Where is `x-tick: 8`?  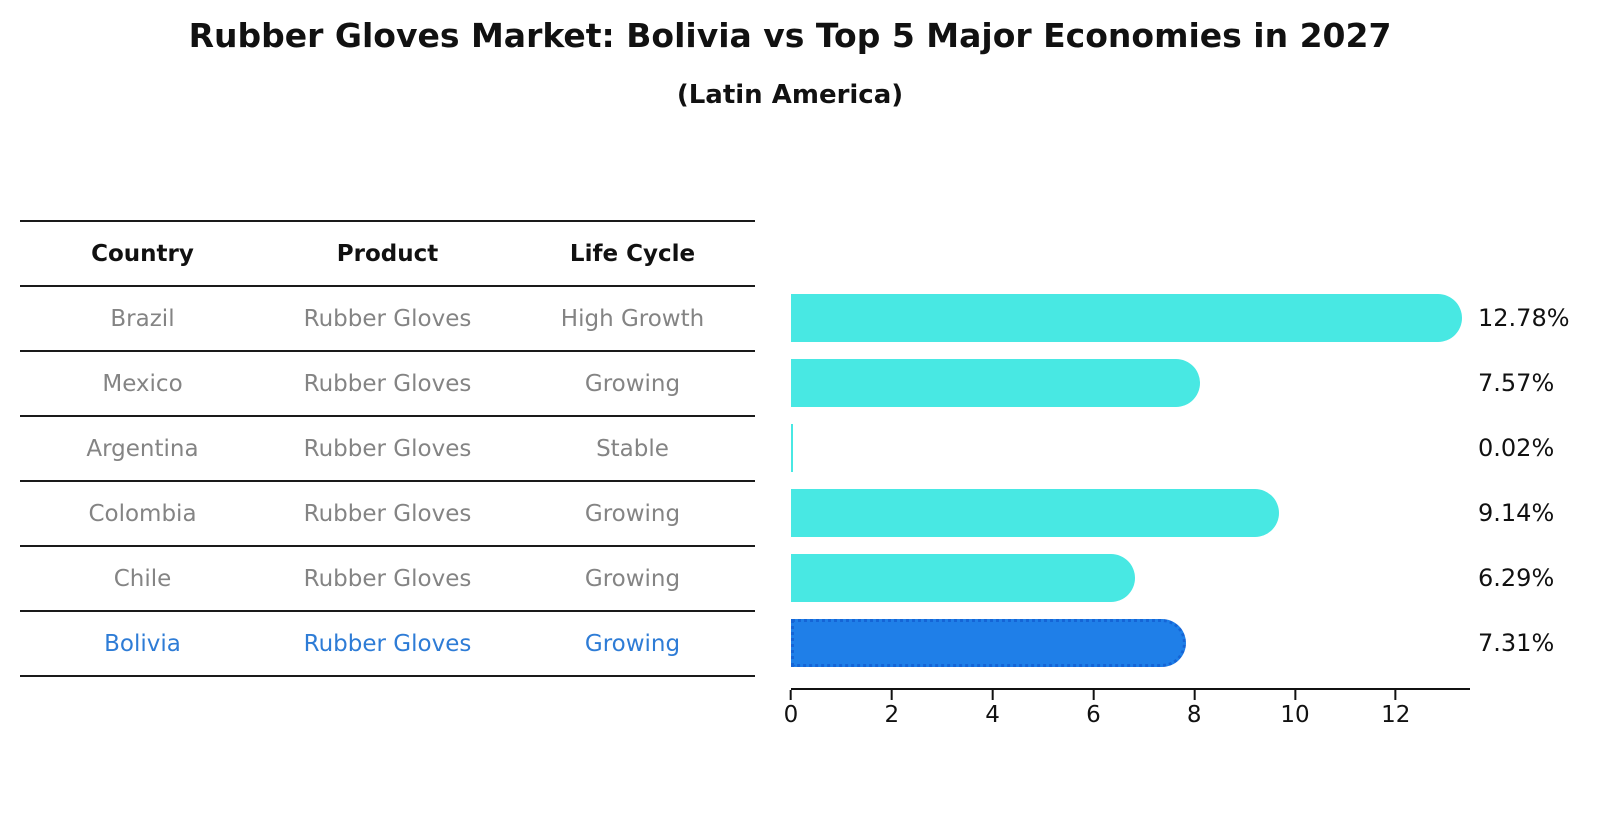 x-tick: 8 is located at coordinates (1194, 709).